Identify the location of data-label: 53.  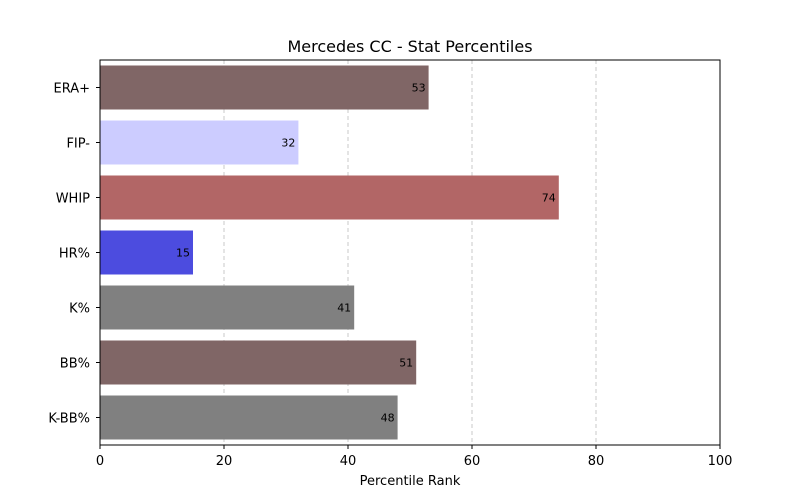
(419, 88).